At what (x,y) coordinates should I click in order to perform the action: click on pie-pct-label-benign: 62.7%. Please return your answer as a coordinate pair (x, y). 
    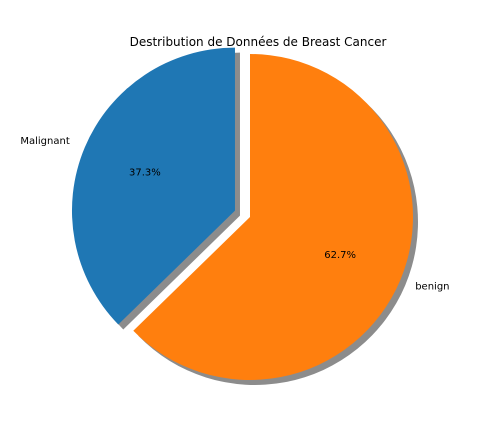
    Looking at the image, I should click on (340, 255).